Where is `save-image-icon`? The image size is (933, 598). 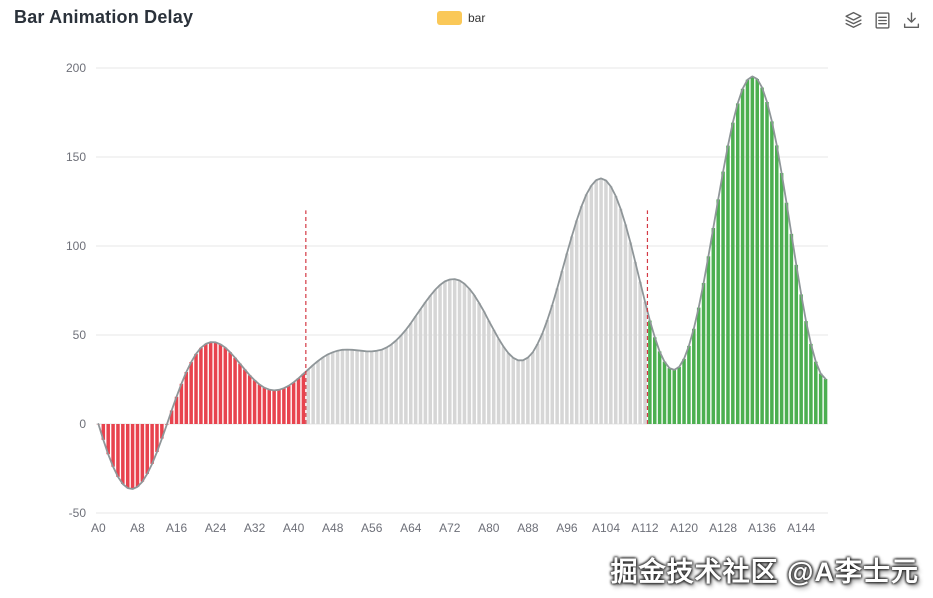
save-image-icon is located at coordinates (911, 20).